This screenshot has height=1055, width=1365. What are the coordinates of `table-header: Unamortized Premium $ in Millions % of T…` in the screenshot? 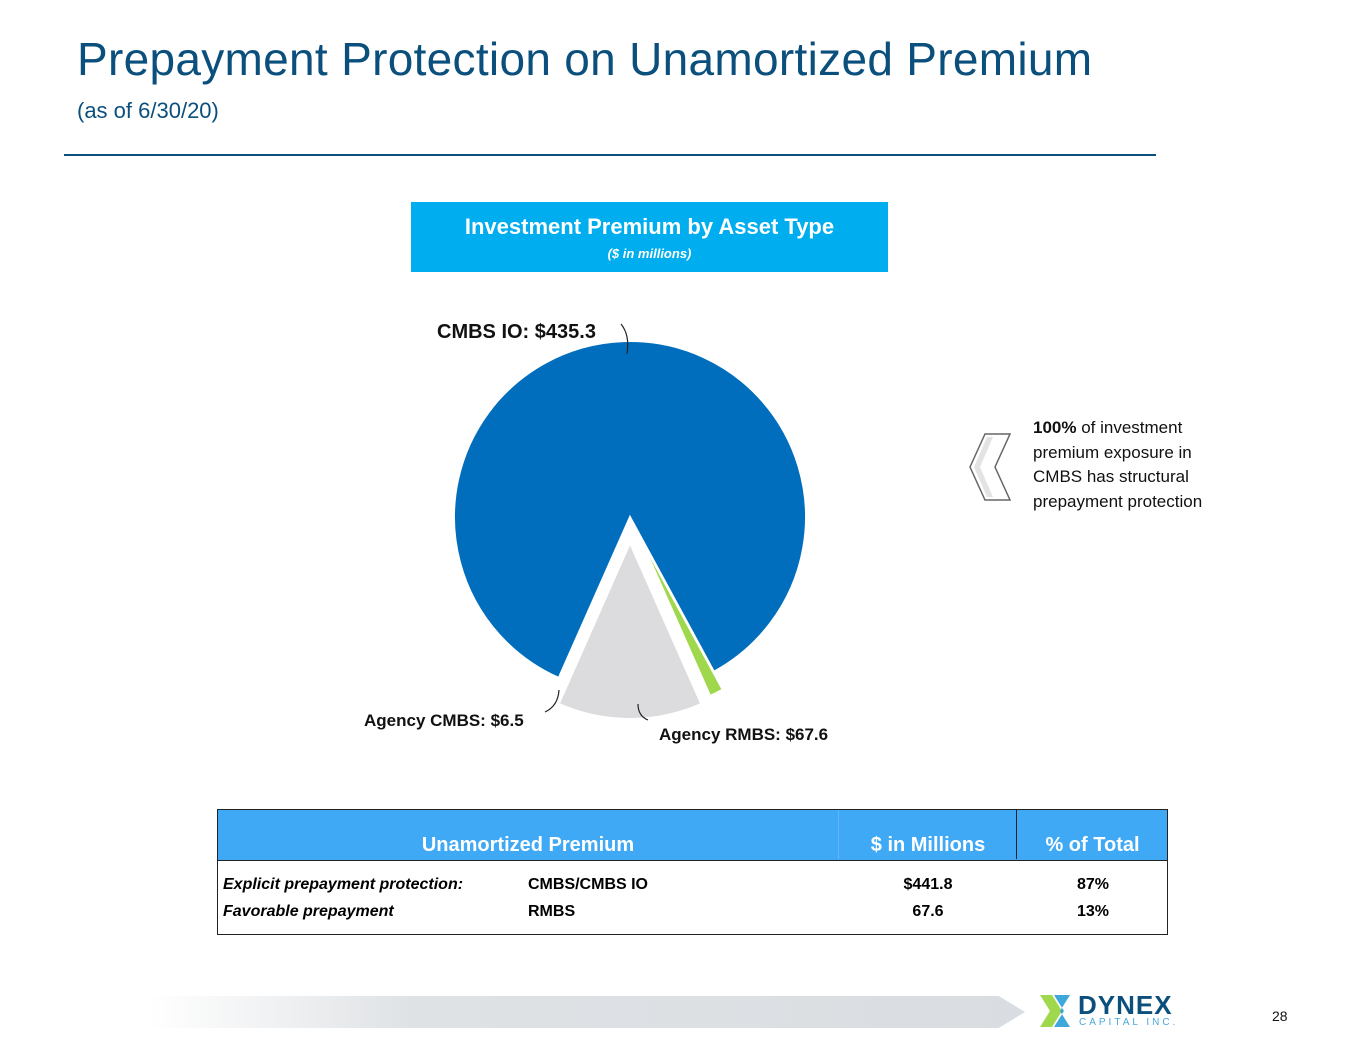 It's located at (692, 835).